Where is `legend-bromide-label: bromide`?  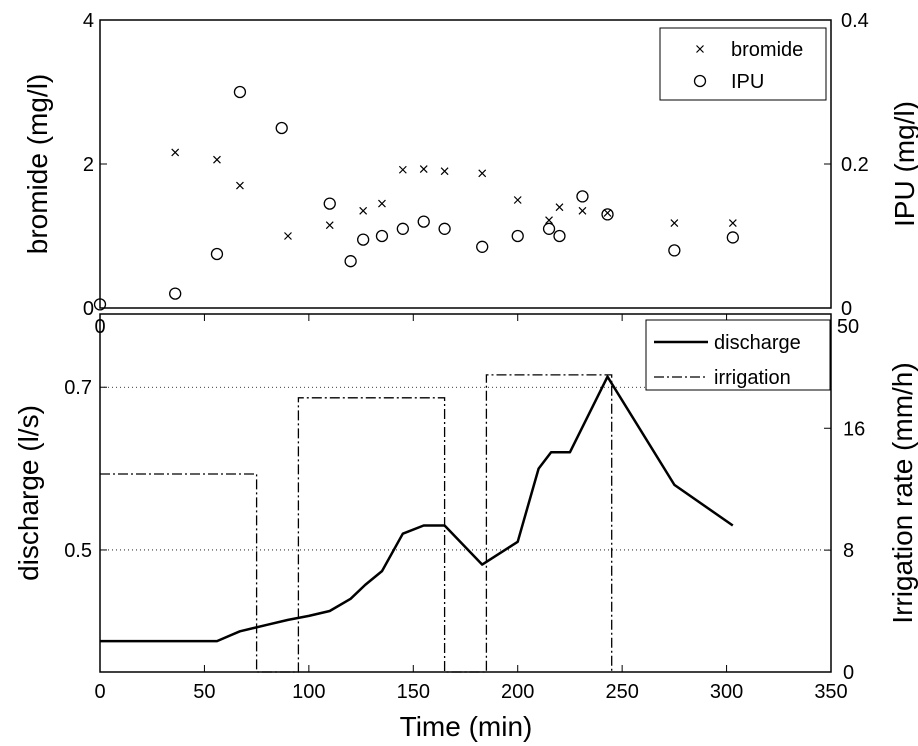 legend-bromide-label: bromide is located at coordinates (767, 50).